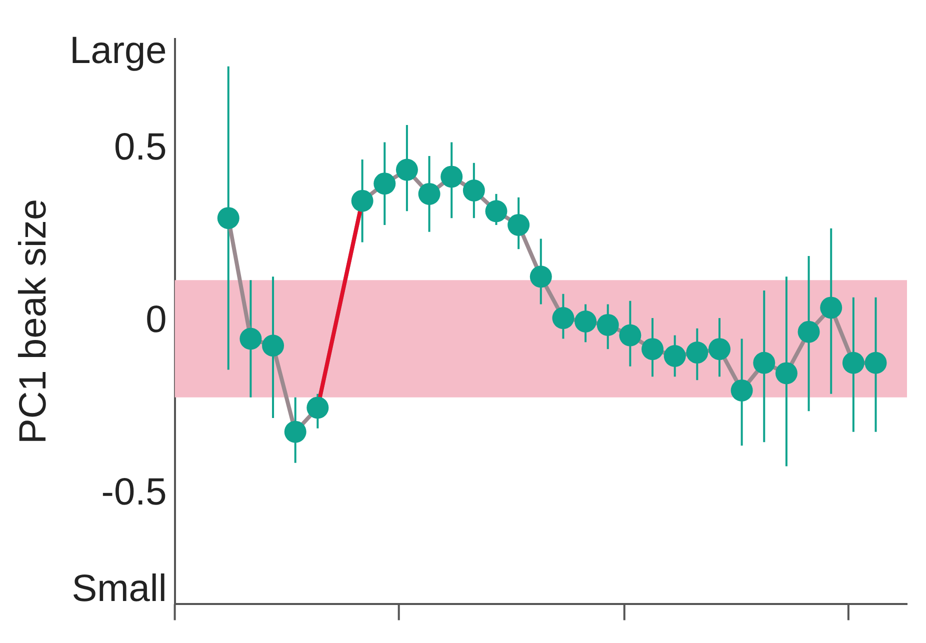 The width and height of the screenshot is (926, 643). Describe the element at coordinates (134, 492) in the screenshot. I see `y-tick-label: -0.5` at that location.